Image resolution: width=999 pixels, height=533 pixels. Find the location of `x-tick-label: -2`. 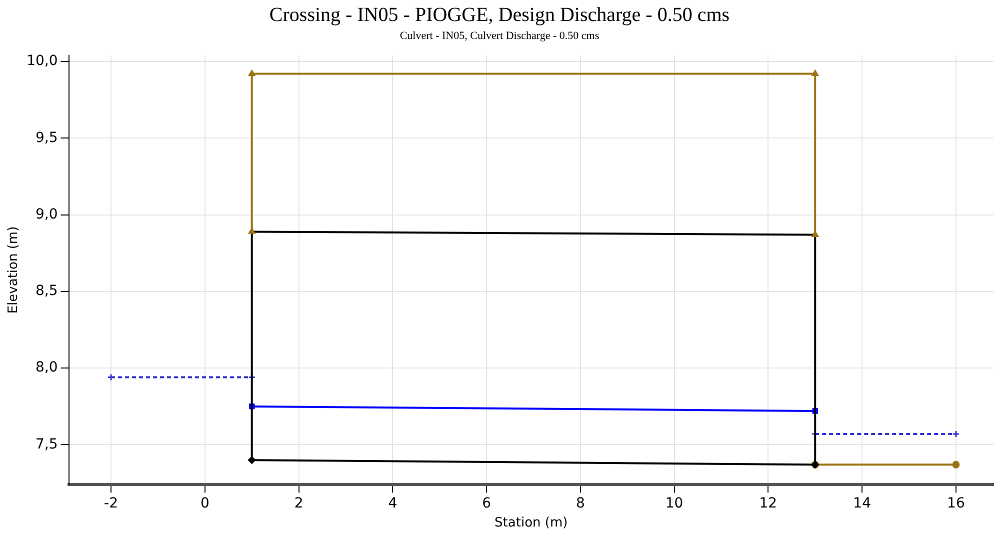

x-tick-label: -2 is located at coordinates (111, 504).